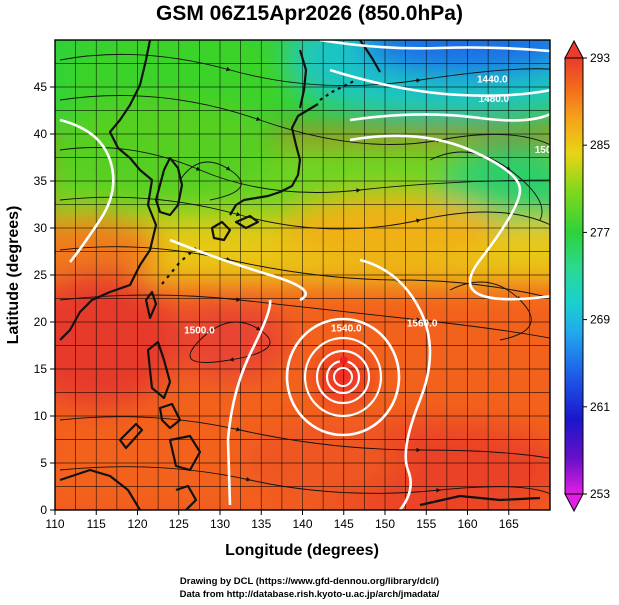 This screenshot has height=605, width=619. Describe the element at coordinates (249, 402) in the screenshot. I see `contour-west-trough` at that location.